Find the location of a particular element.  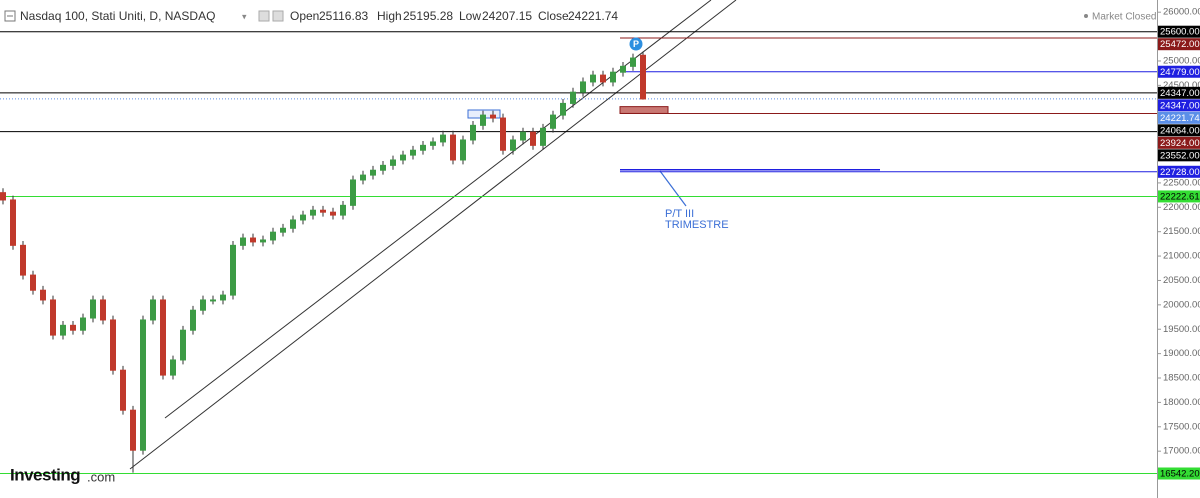

price-tag-label: 24221.74 is located at coordinates (1180, 118).